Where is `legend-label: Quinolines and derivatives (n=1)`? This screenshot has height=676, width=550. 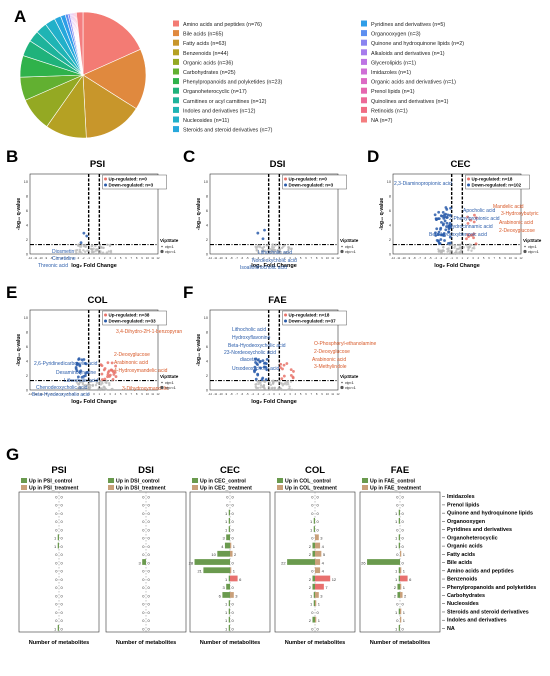
legend-label: Quinolines and derivatives (n=1) is located at coordinates (410, 102).